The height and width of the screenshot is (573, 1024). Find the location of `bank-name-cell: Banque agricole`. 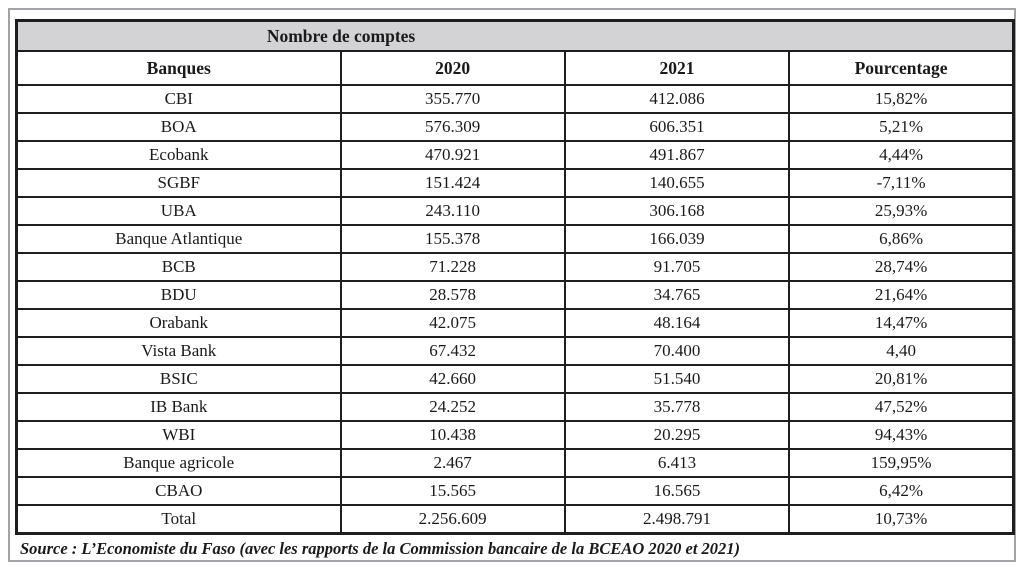

bank-name-cell: Banque agricole is located at coordinates (178, 463).